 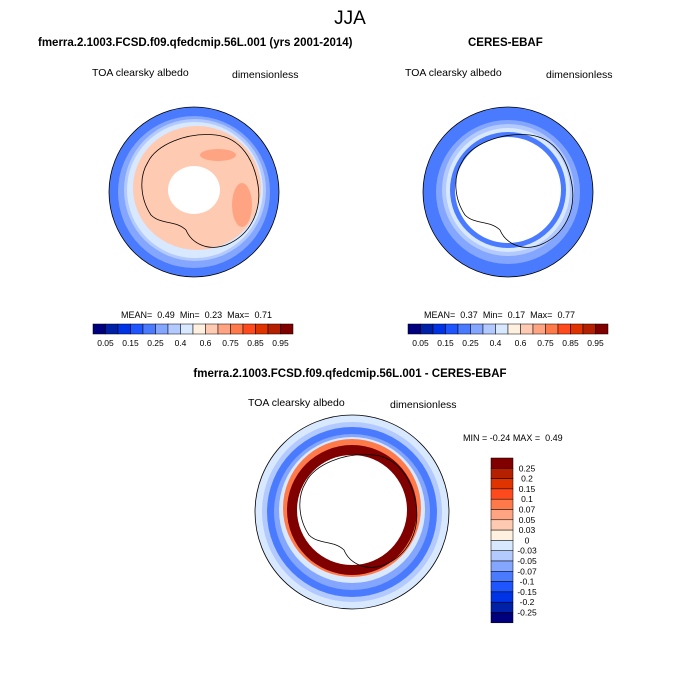 I want to click on panel2-title: CERES-EBAF, so click(x=505, y=43).